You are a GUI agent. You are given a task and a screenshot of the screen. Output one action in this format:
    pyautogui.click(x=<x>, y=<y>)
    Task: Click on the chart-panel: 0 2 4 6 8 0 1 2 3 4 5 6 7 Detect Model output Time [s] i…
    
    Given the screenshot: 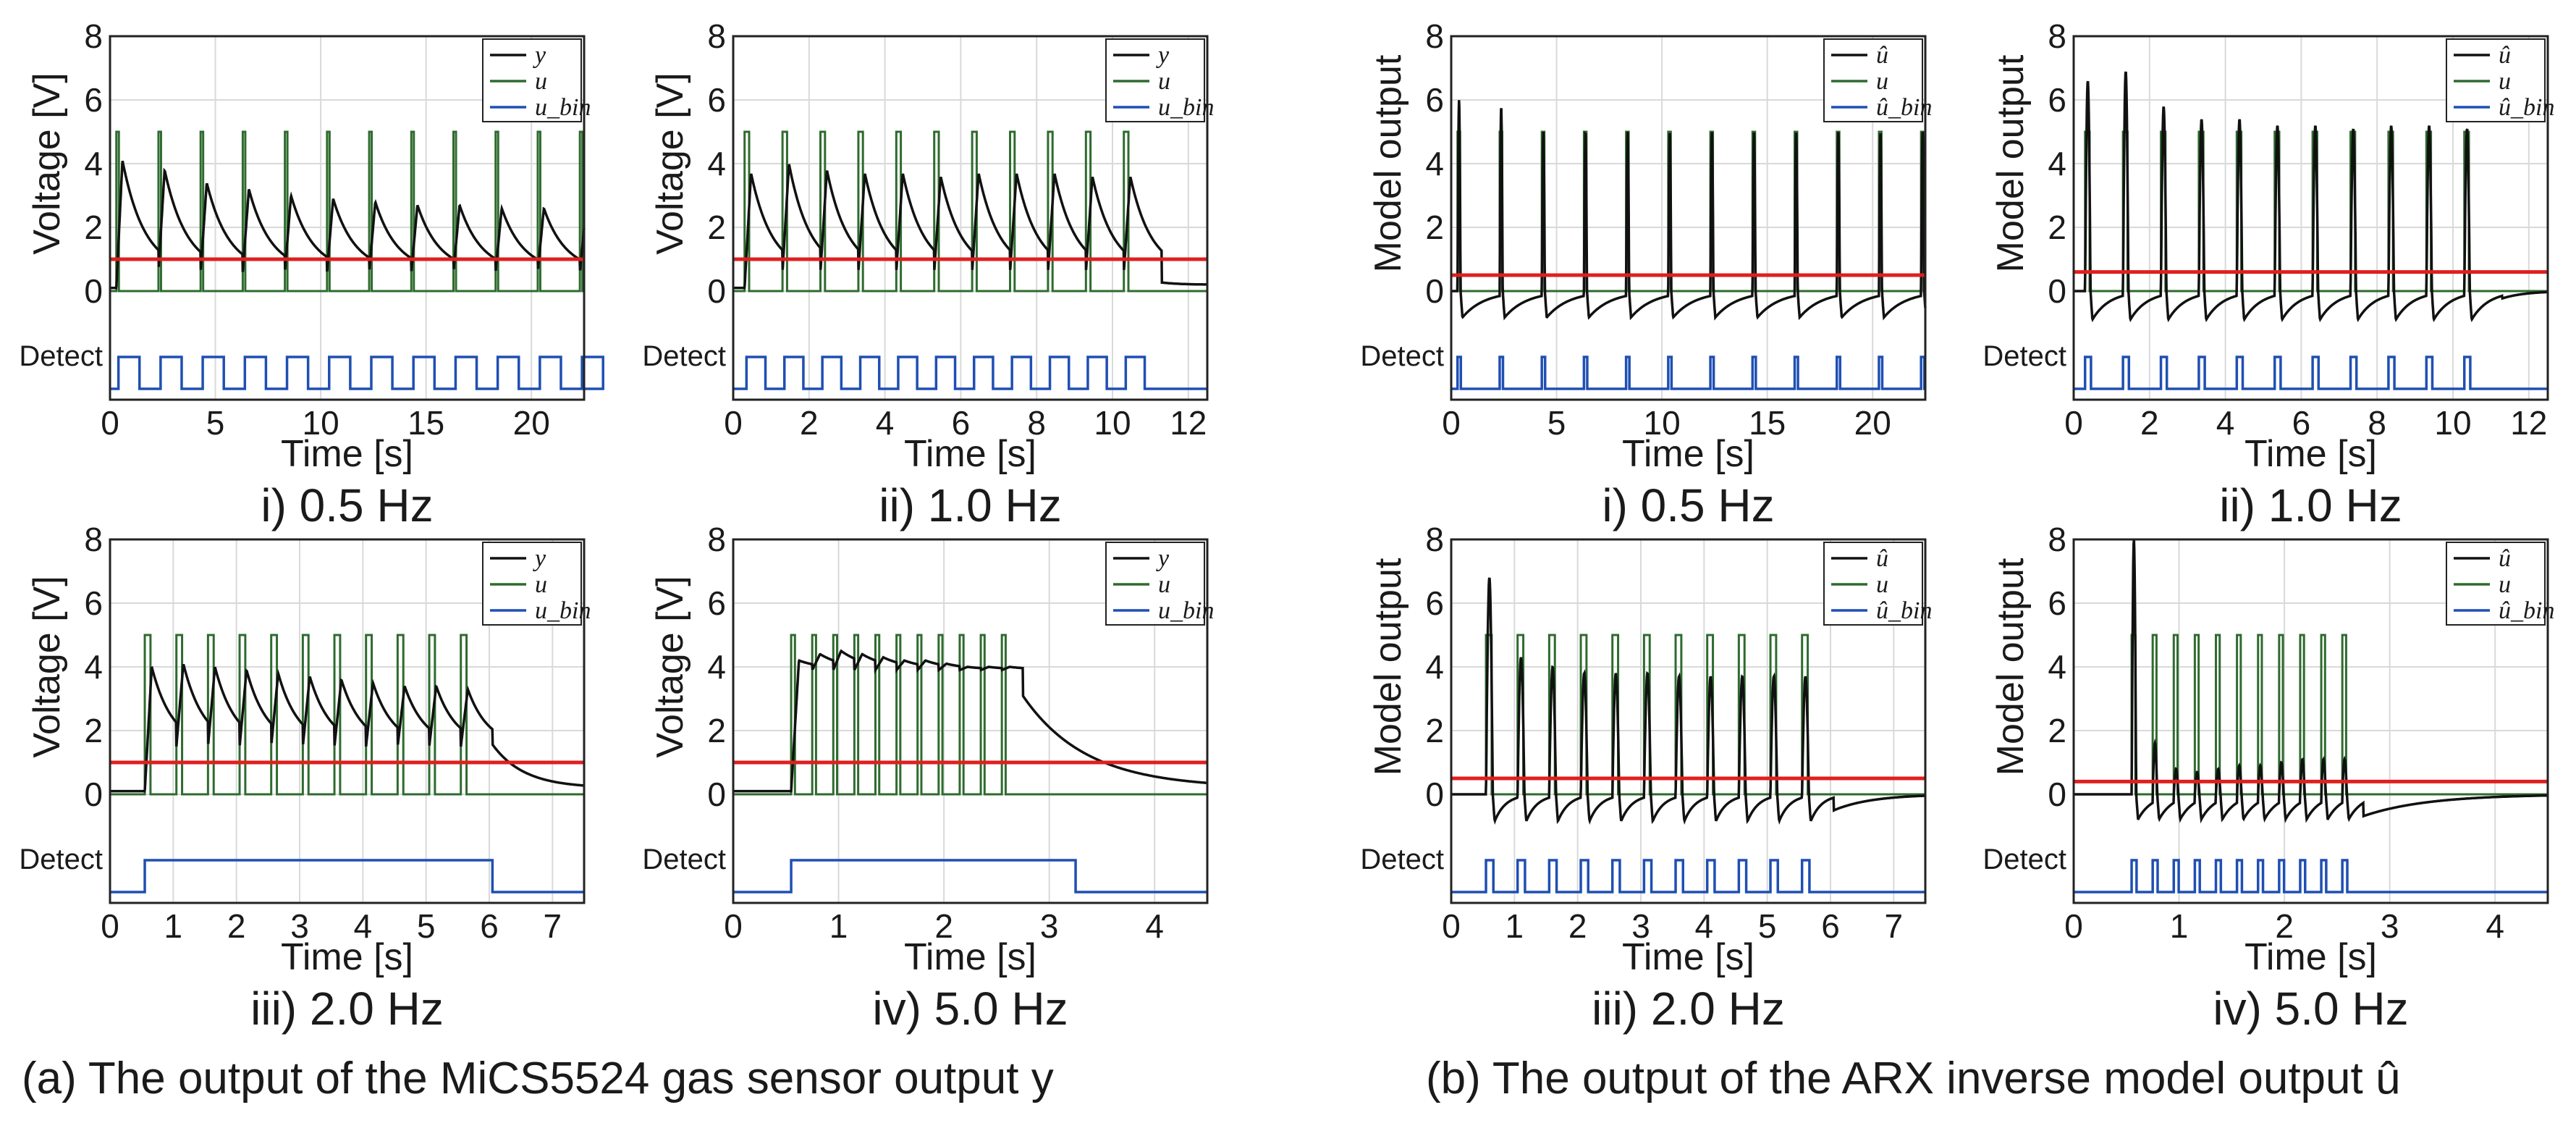 What is the action you would take?
    pyautogui.click(x=1646, y=778)
    